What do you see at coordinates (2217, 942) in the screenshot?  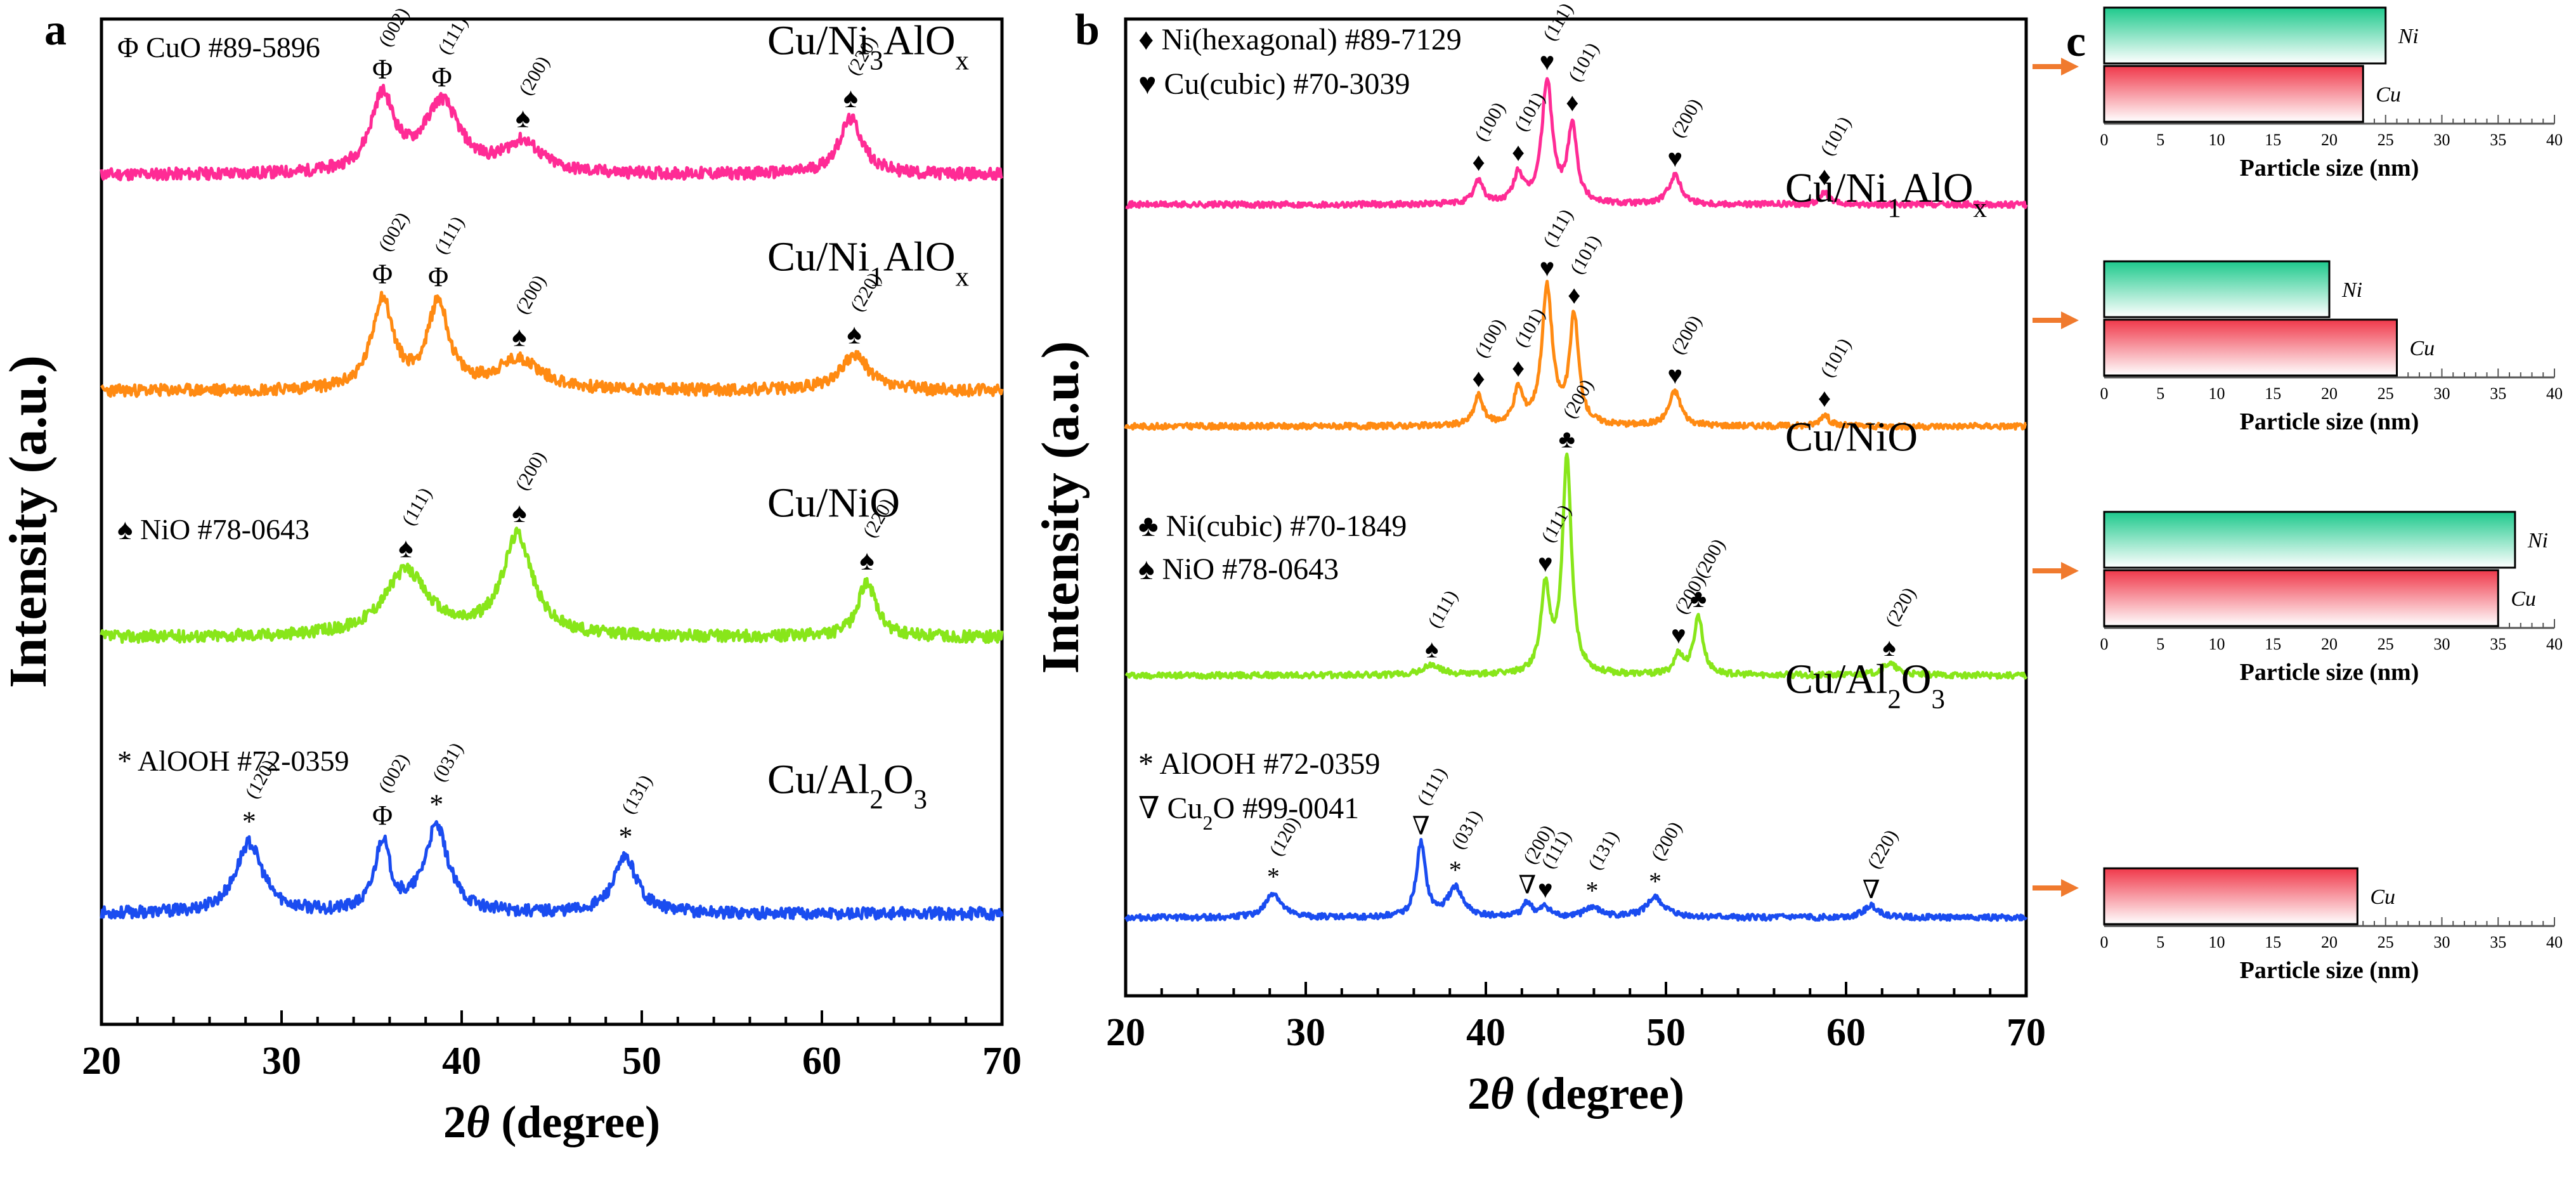 I see `bar-tick-label: 10` at bounding box center [2217, 942].